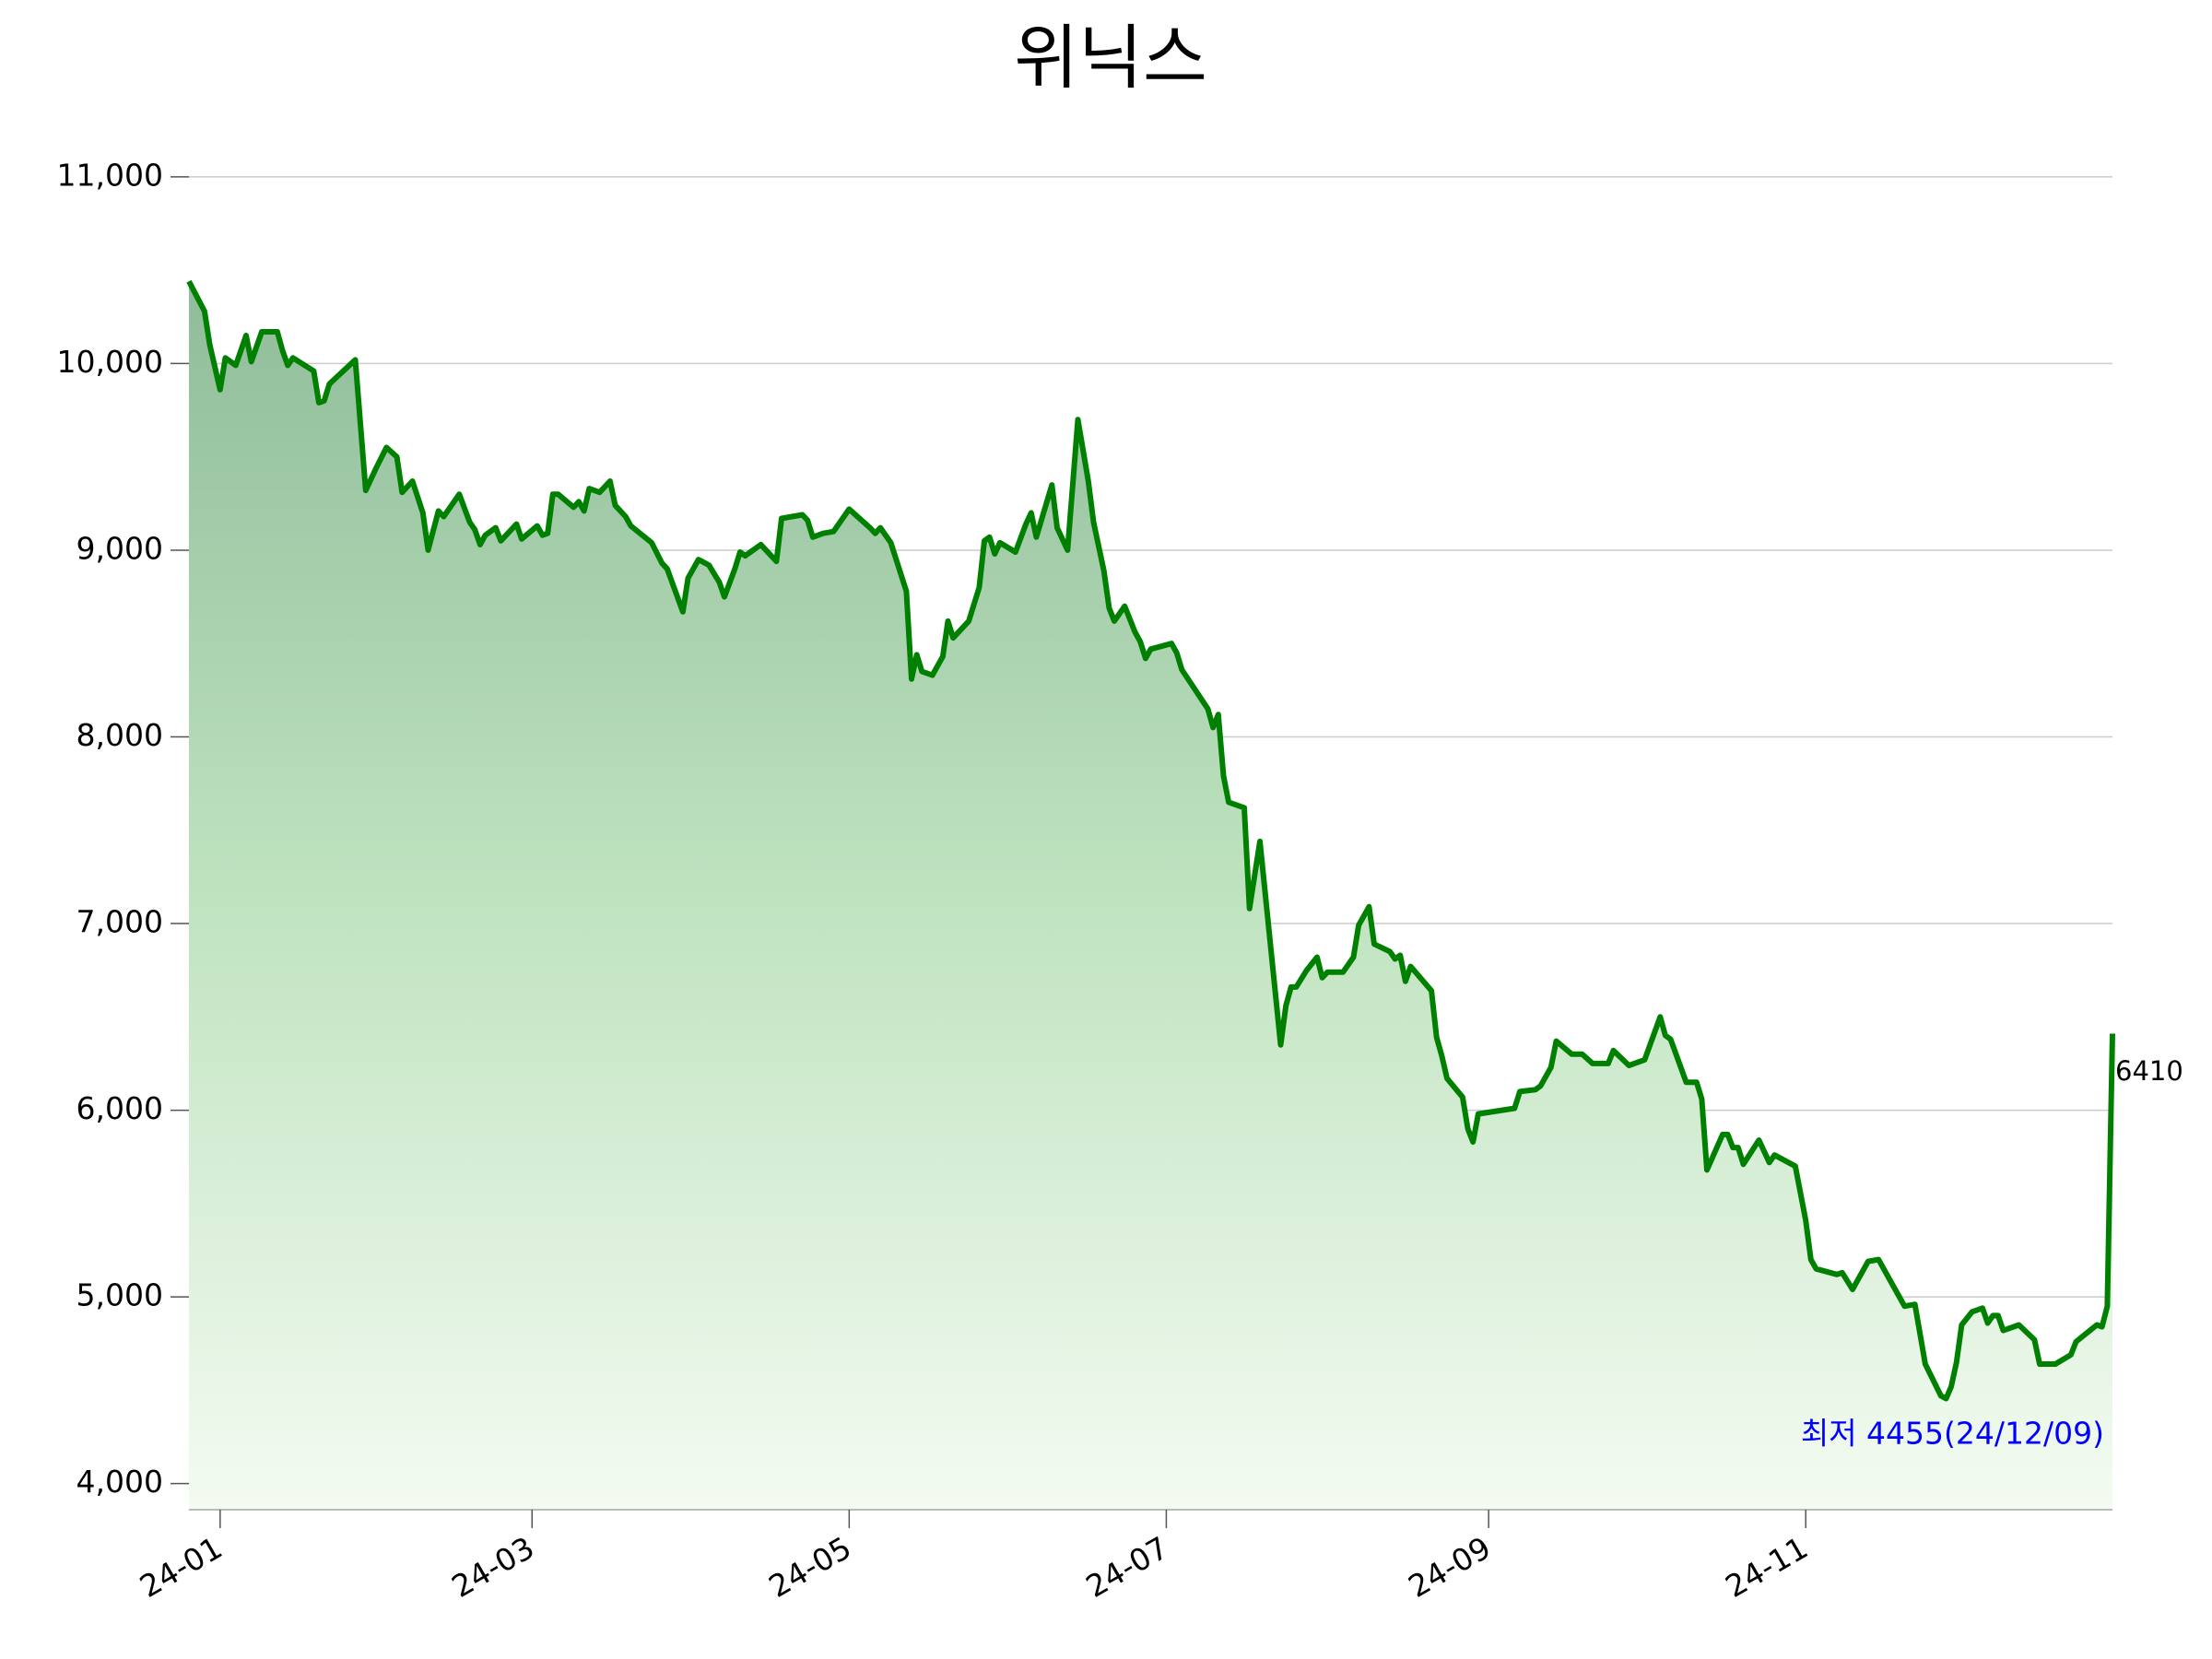 This screenshot has width=2212, height=1659. What do you see at coordinates (2149, 1071) in the screenshot?
I see `annotation: 6410` at bounding box center [2149, 1071].